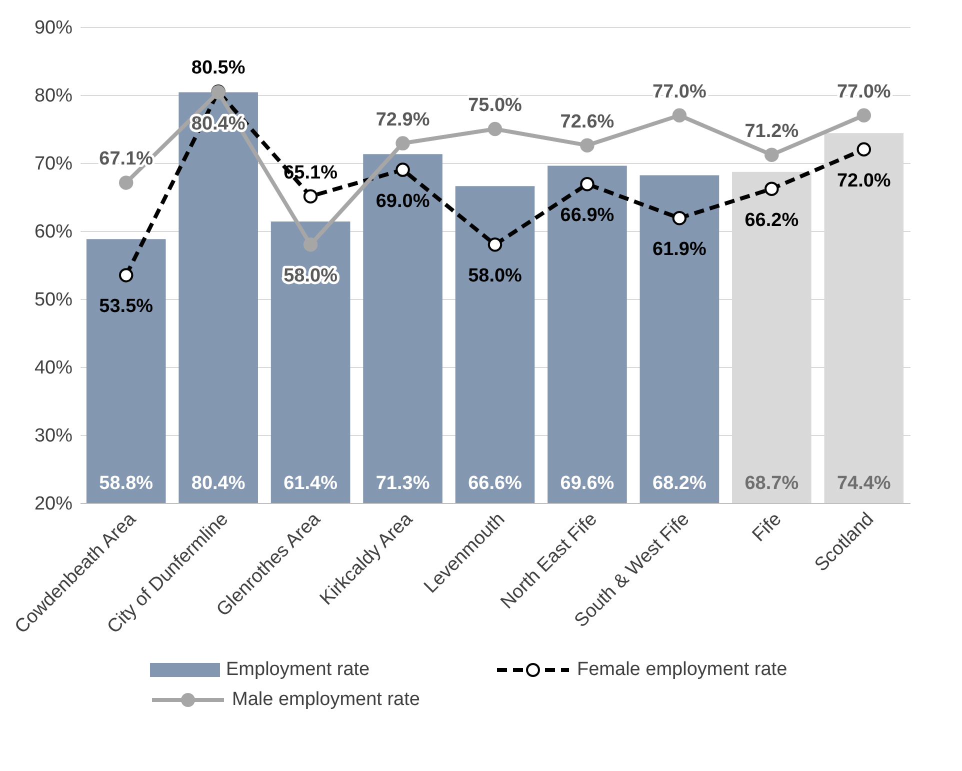 Image resolution: width=962 pixels, height=771 pixels. I want to click on data-label: 71.2%, so click(771, 131).